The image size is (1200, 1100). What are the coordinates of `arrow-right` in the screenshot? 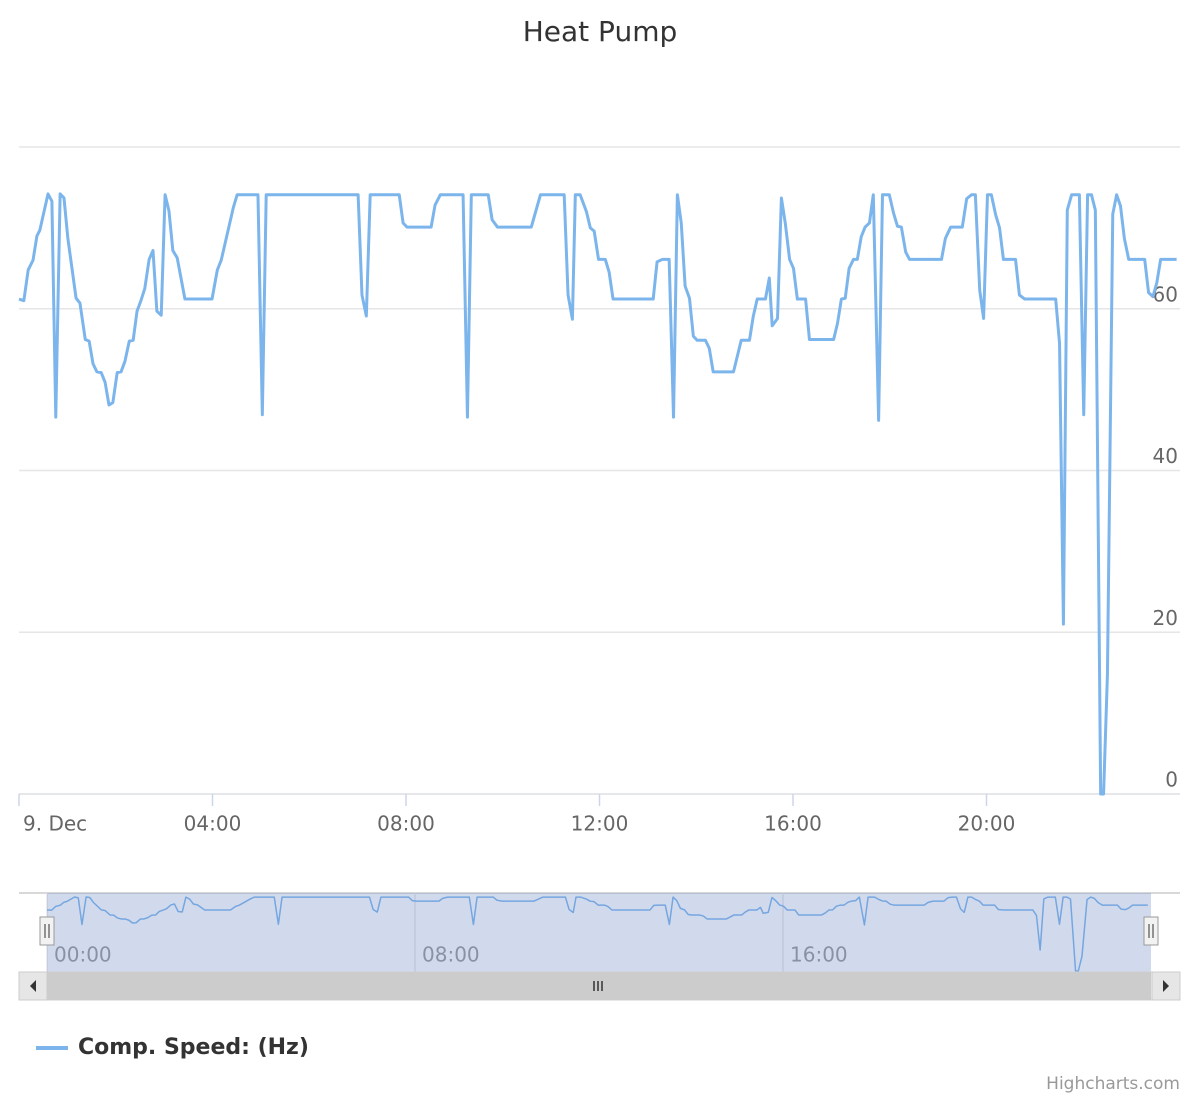 It's located at (1166, 986).